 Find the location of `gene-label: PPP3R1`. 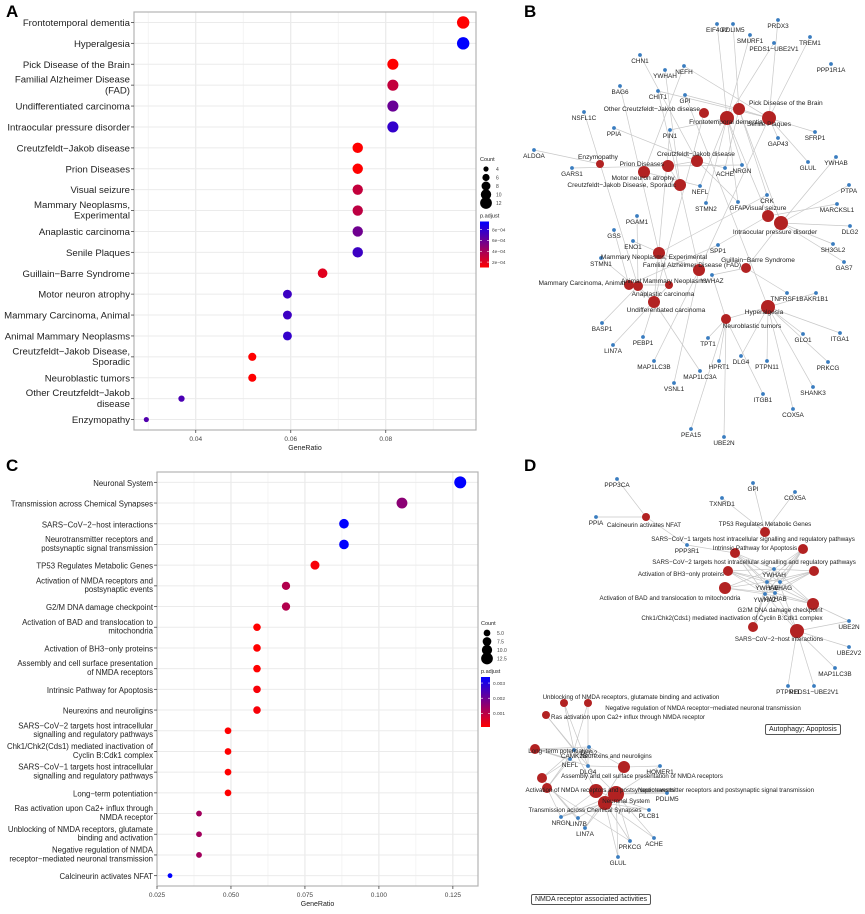

gene-label: PPP3R1 is located at coordinates (687, 551).